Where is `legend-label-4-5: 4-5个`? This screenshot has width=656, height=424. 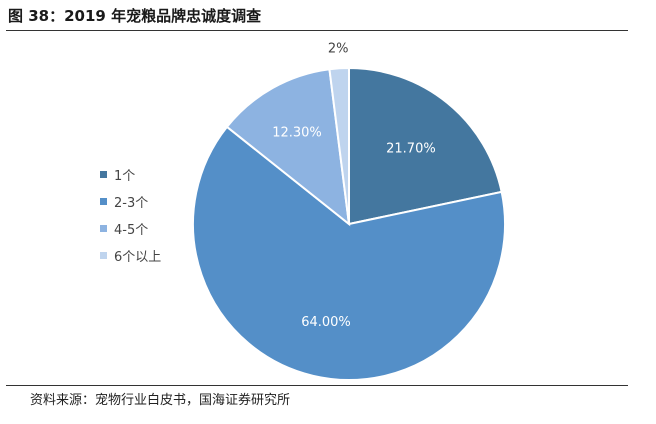
legend-label-4-5: 4-5个 is located at coordinates (131, 230).